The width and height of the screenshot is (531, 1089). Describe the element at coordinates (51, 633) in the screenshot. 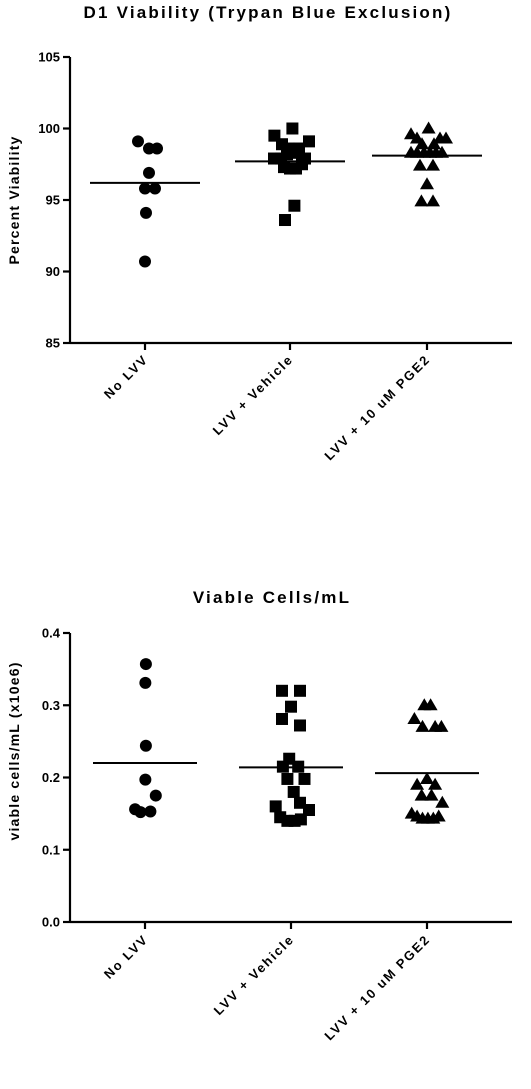

I see `y-tick-label: 0.4` at that location.